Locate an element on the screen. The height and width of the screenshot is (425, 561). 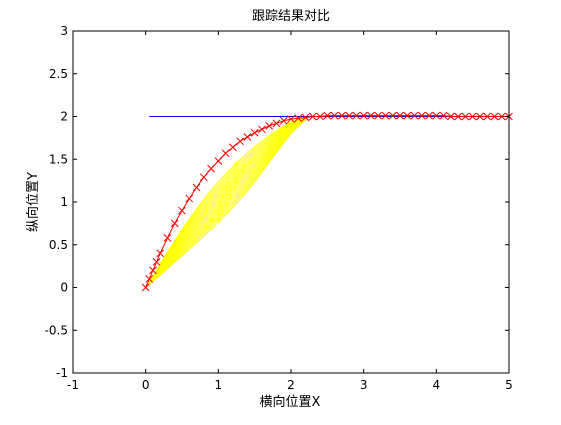
y-tick-label: 1 is located at coordinates (64, 202).